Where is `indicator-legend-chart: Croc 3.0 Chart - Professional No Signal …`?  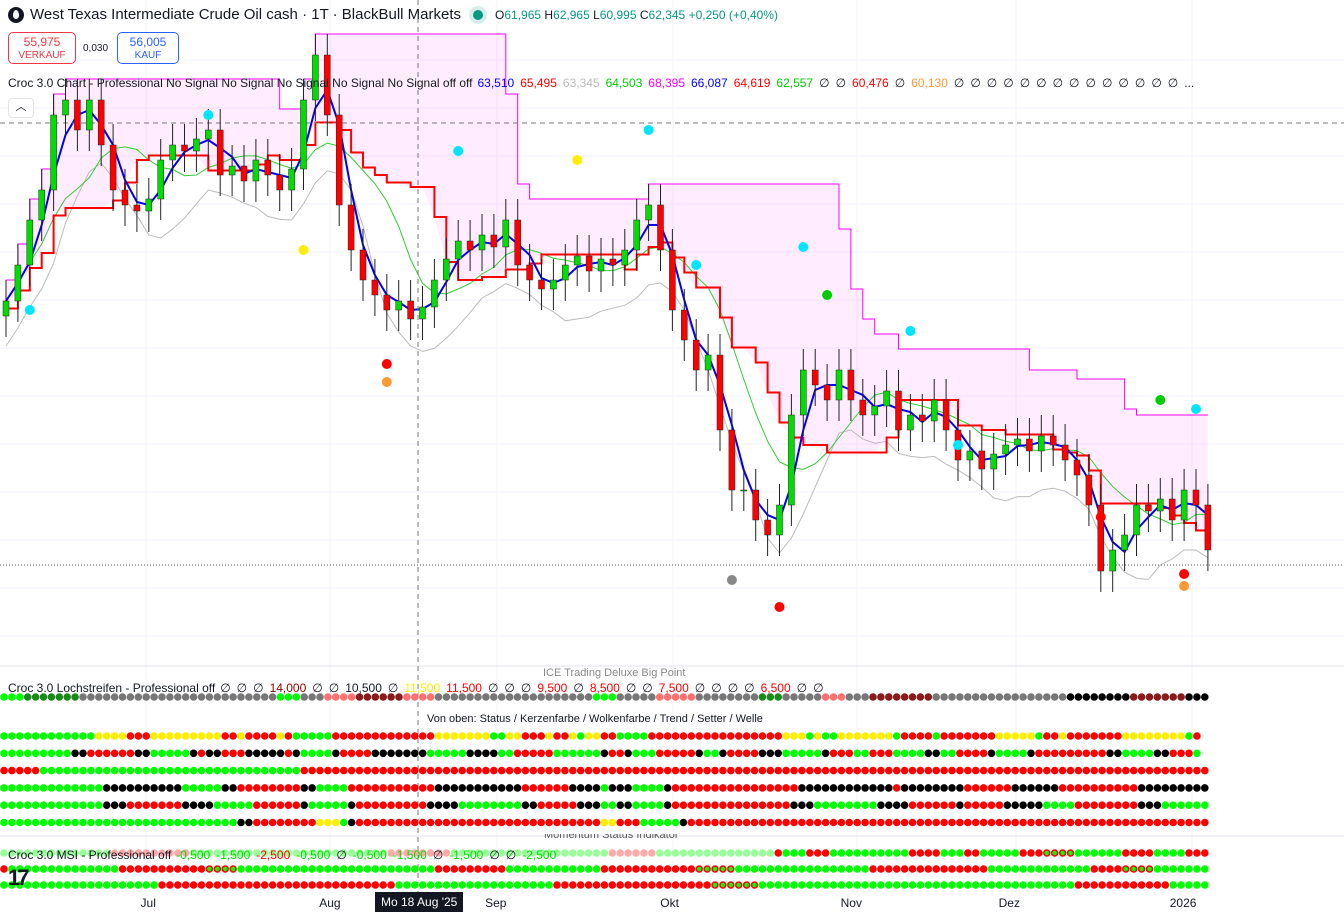 indicator-legend-chart: Croc 3.0 Chart - Professional No Signal … is located at coordinates (601, 83).